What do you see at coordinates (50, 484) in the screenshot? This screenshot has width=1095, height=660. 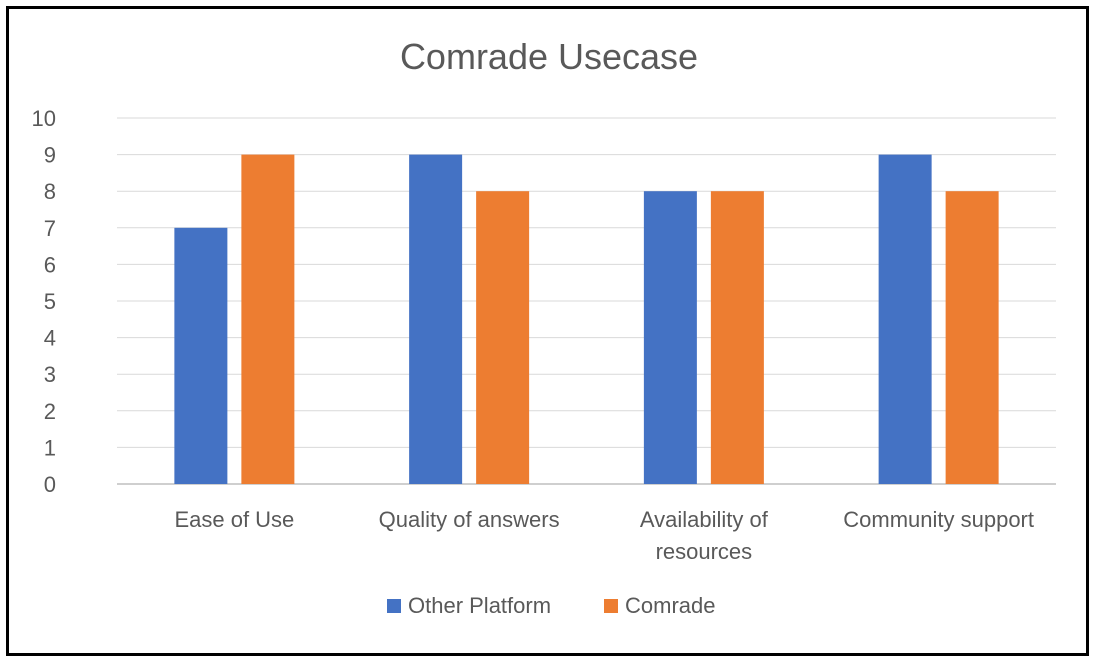 I see `y-tick-label: 0` at bounding box center [50, 484].